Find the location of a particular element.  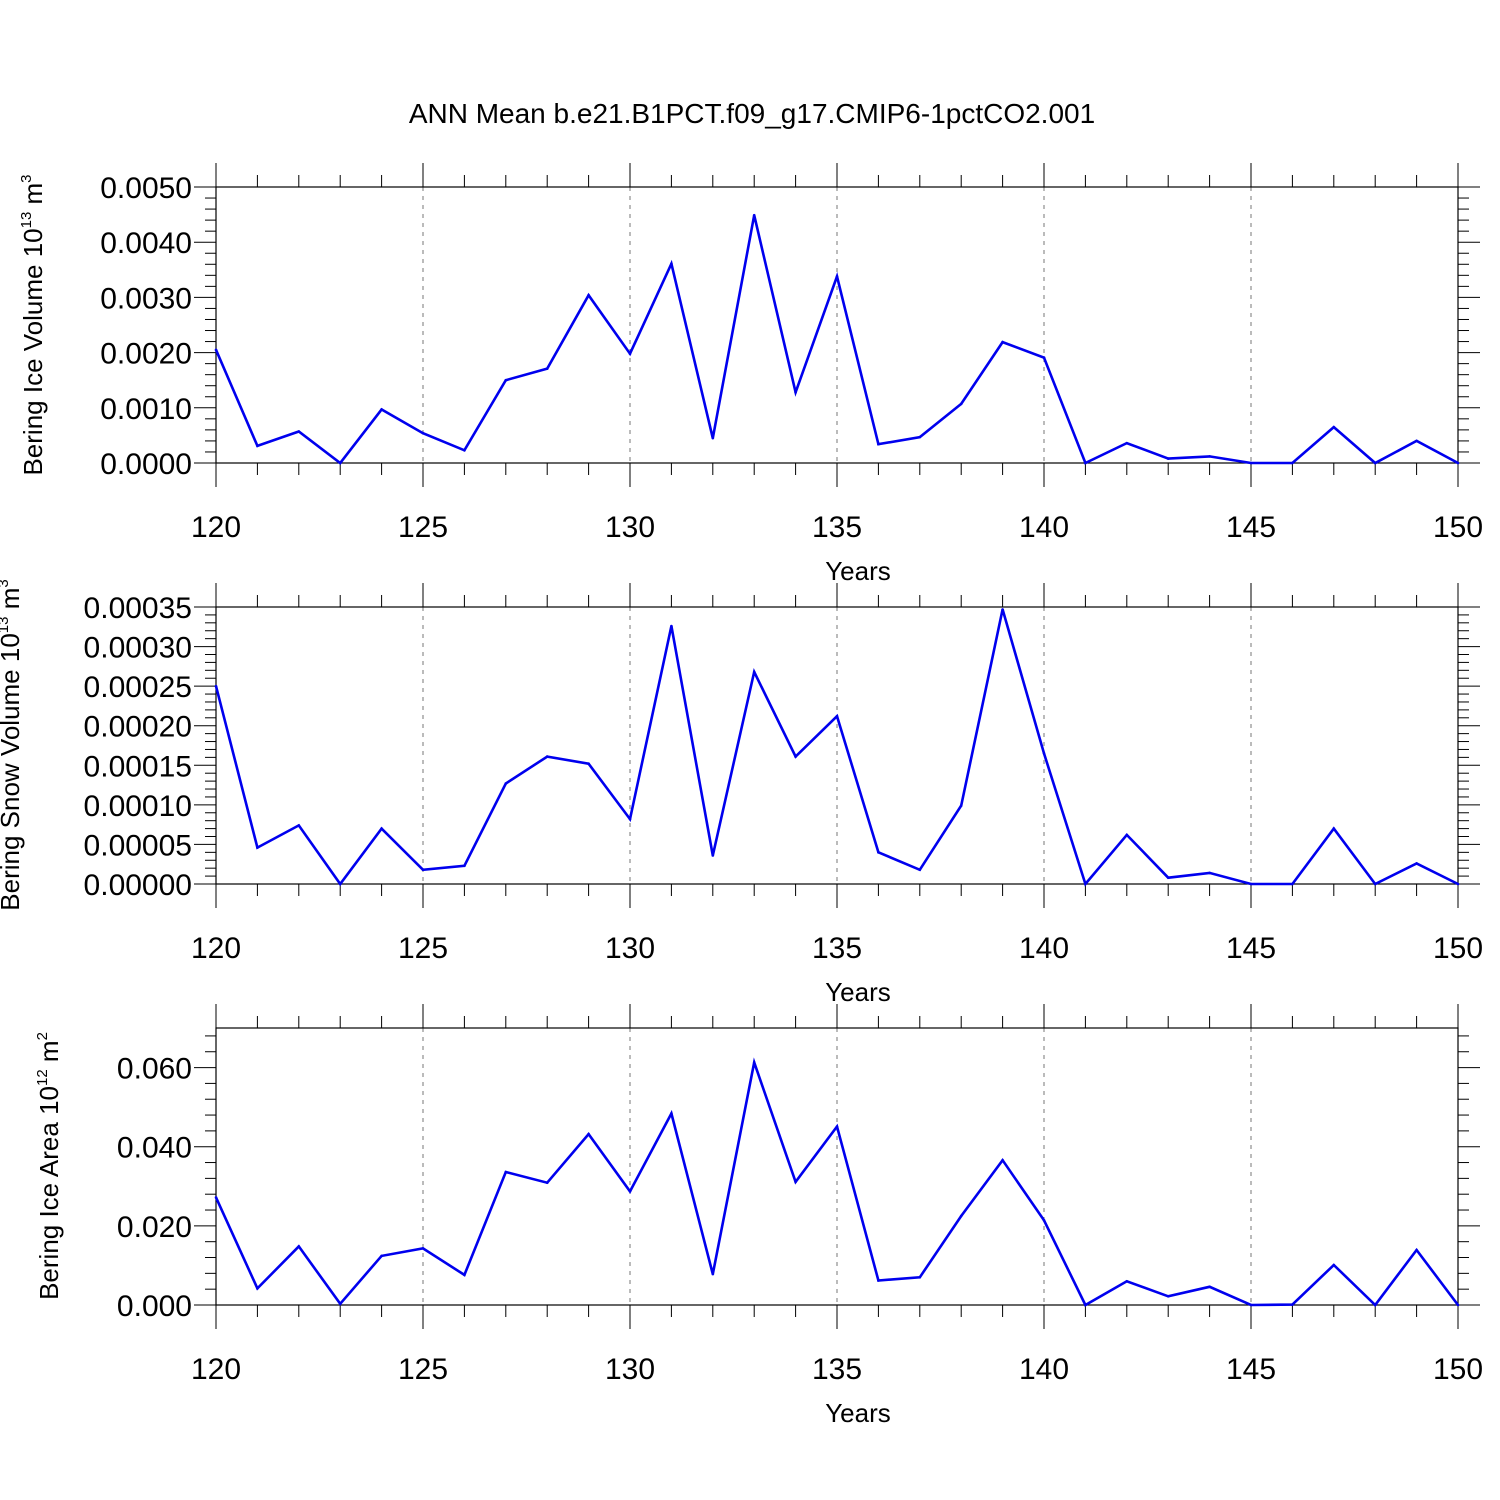

y-tick-label: 0.00005 is located at coordinates (138, 845).